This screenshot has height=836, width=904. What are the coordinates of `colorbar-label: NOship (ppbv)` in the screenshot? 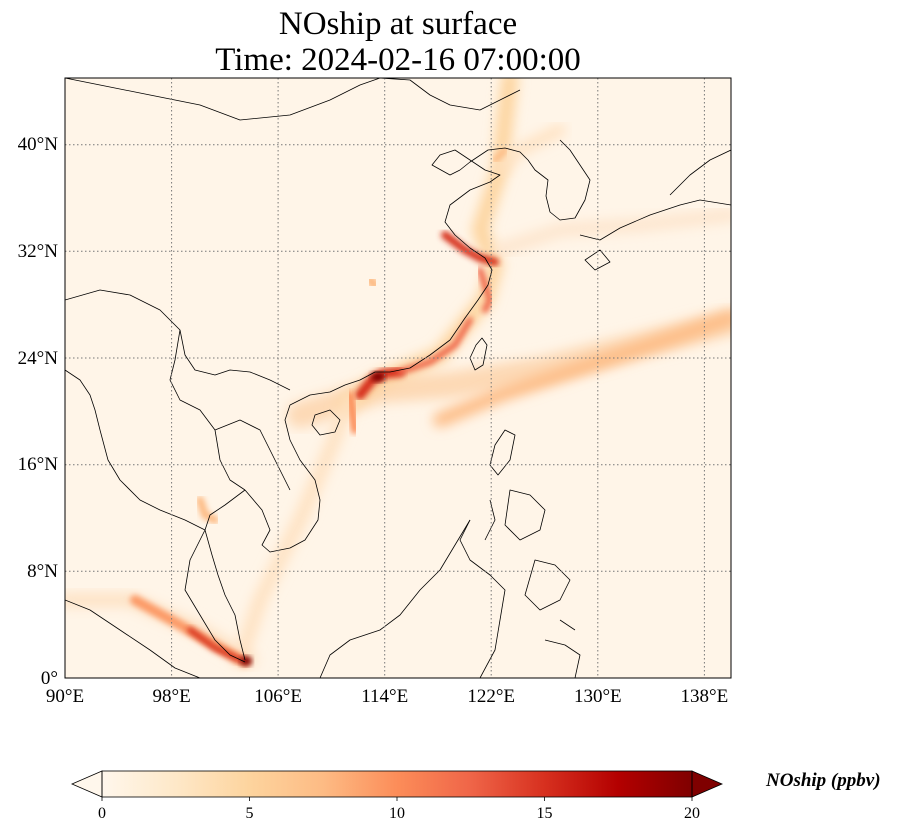 It's located at (823, 780).